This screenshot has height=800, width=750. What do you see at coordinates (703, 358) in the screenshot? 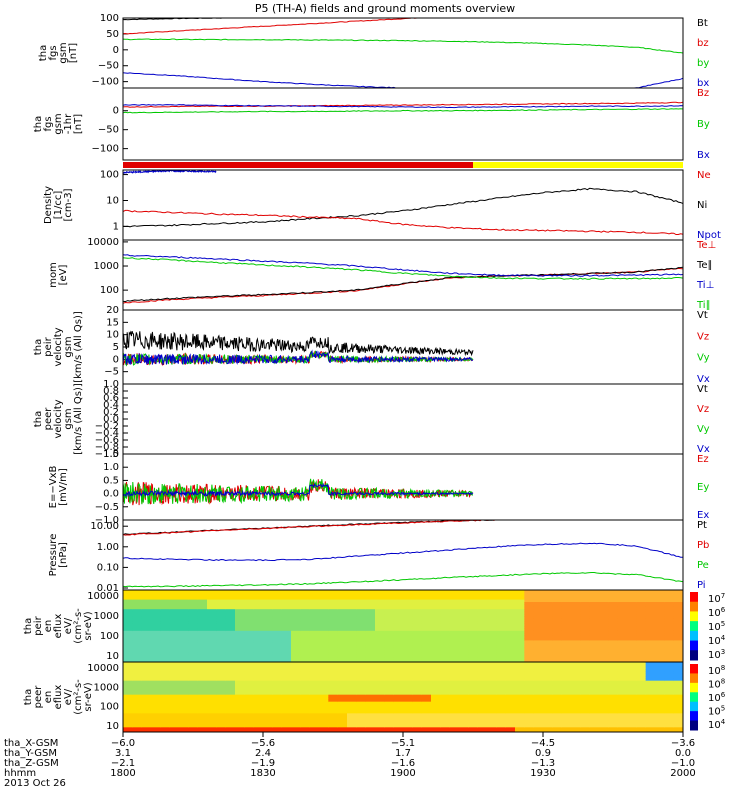
I see `legend-entry-Vy: Vy` at bounding box center [703, 358].